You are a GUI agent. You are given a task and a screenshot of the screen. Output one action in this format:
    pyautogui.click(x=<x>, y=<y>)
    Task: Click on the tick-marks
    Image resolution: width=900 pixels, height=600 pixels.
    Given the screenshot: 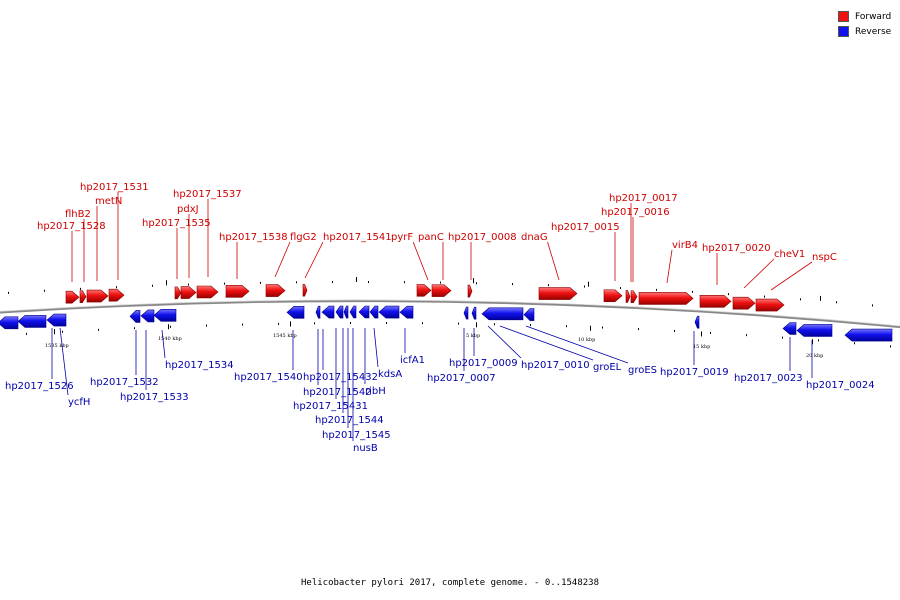 What is the action you would take?
    pyautogui.click(x=449, y=312)
    